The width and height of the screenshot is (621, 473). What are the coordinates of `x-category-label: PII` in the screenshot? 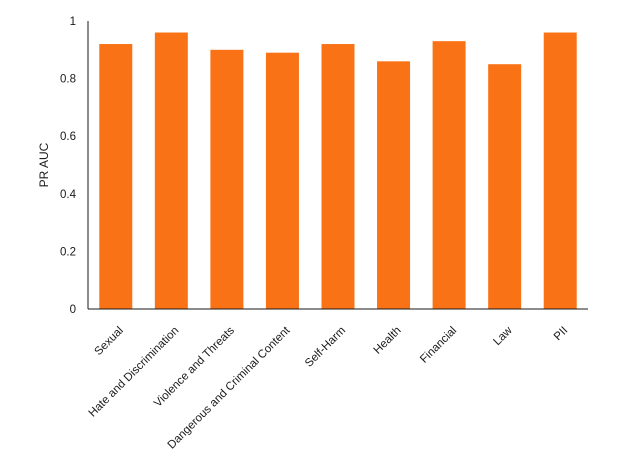 It's located at (561, 334).